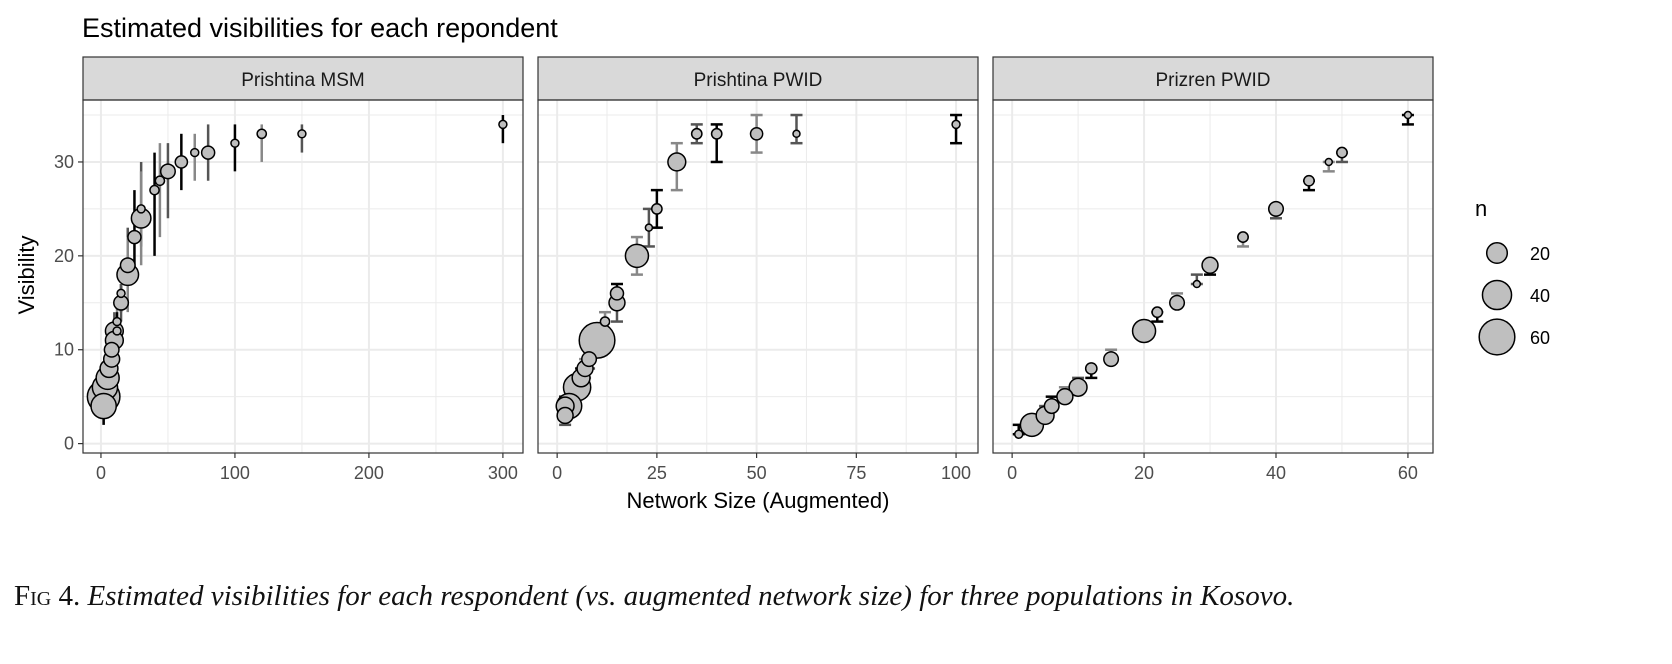 The width and height of the screenshot is (1672, 664). What do you see at coordinates (47, 596) in the screenshot?
I see `caption-label: Fig 4.` at bounding box center [47, 596].